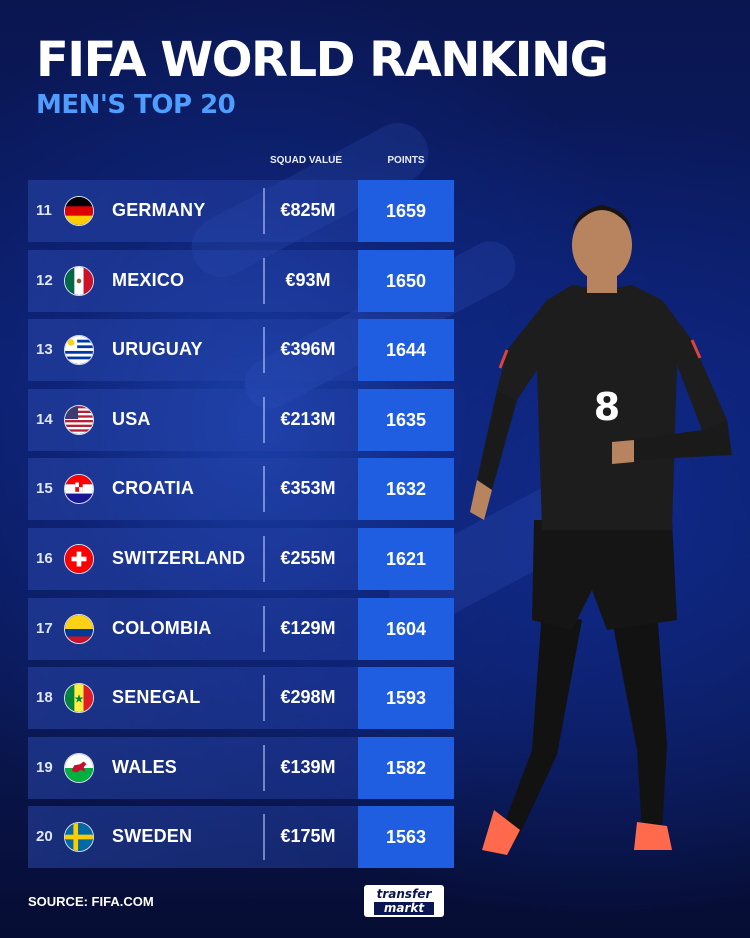 The width and height of the screenshot is (750, 938). I want to click on switzerland-flag-icon, so click(79, 559).